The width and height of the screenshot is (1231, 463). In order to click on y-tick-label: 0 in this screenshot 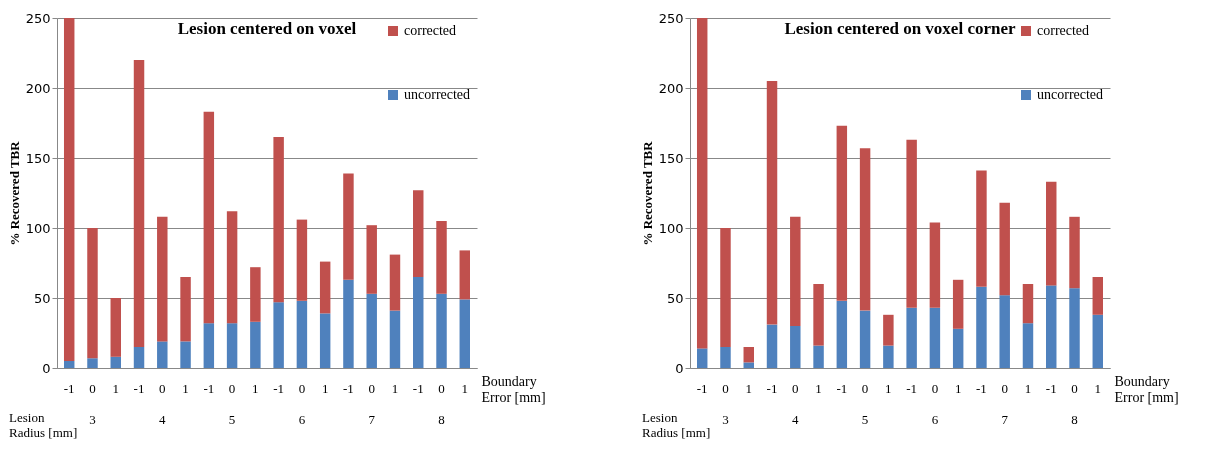, I will do `click(46, 368)`.